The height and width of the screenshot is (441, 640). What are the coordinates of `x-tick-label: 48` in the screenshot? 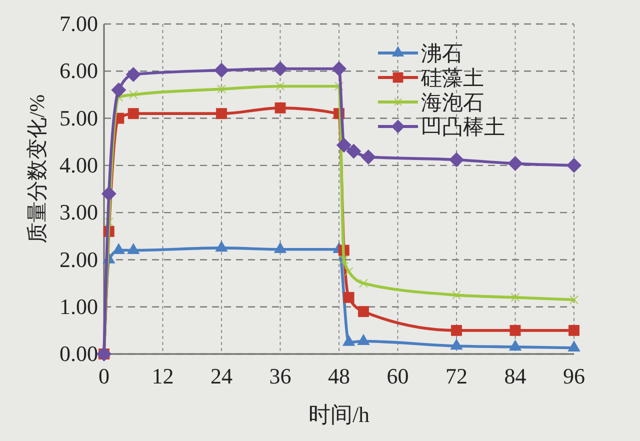 It's located at (339, 376).